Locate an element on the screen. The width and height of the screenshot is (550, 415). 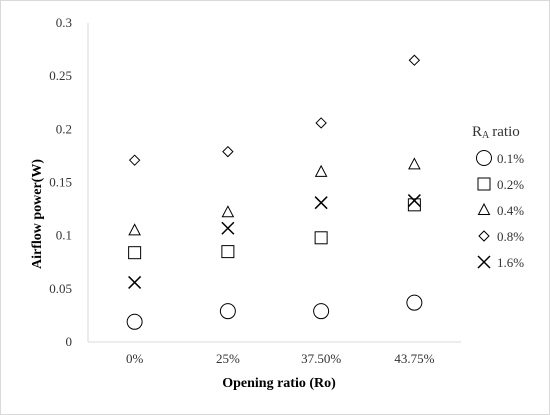
y-tick-label: 0.25 is located at coordinates (60, 75).